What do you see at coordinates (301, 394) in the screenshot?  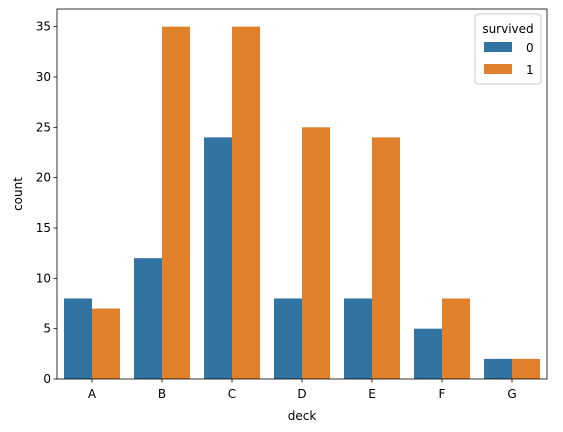 I see `x-tick-label-D: D` at bounding box center [301, 394].